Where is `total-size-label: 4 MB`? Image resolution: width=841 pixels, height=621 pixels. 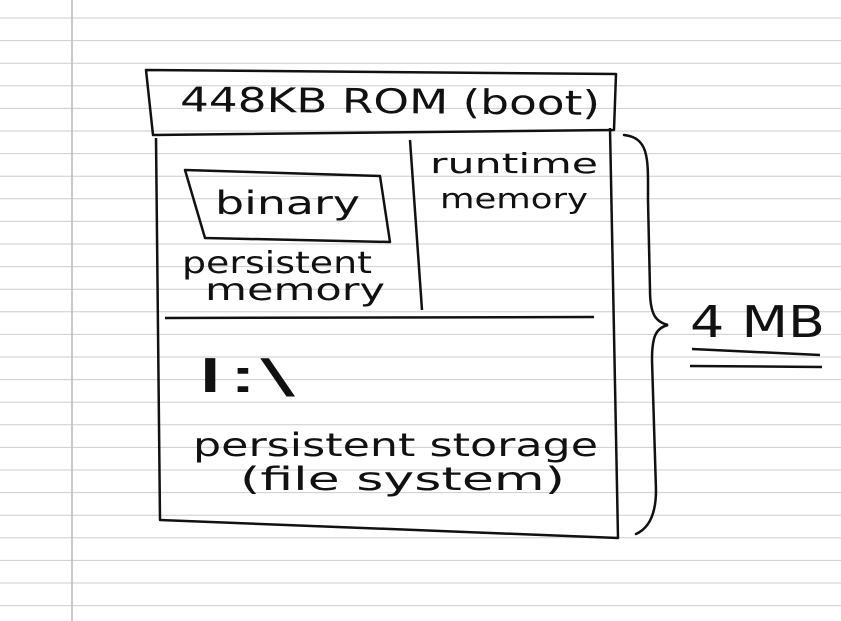 total-size-label: 4 MB is located at coordinates (757, 322).